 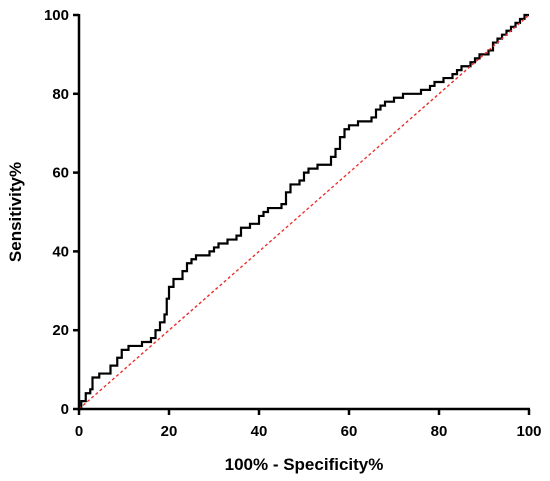 I want to click on x-tick-label: 40, so click(x=259, y=431).